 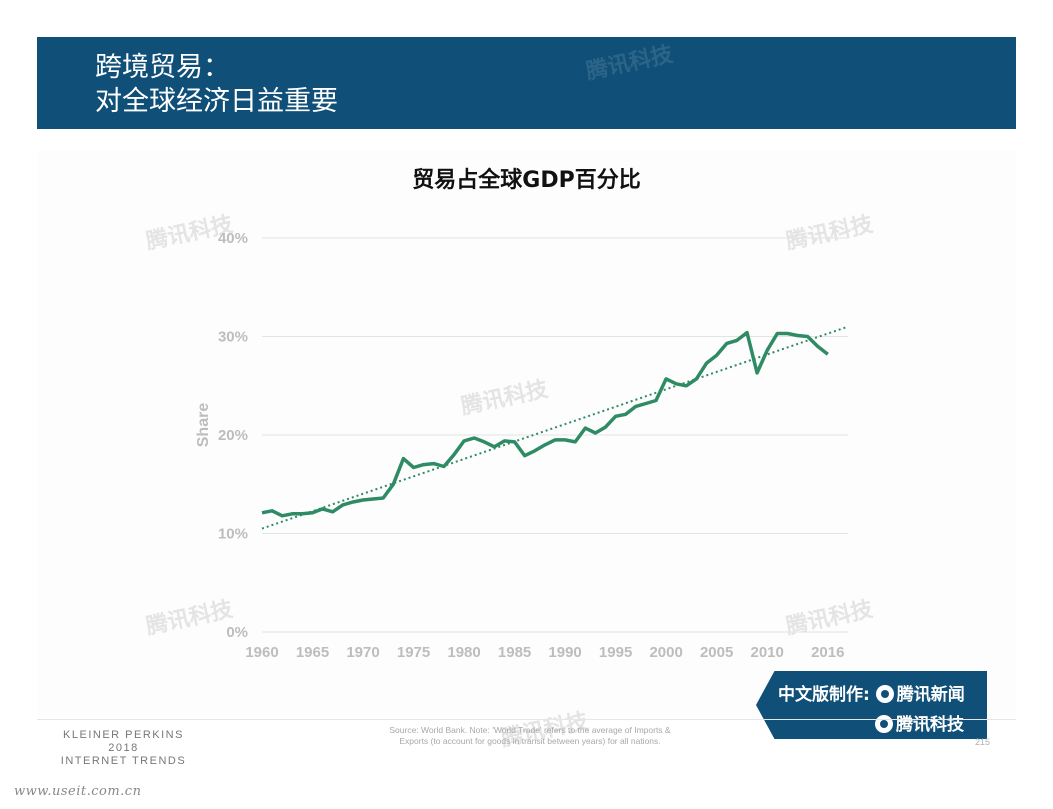 I want to click on x-tick-label: 2010, so click(x=766, y=652).